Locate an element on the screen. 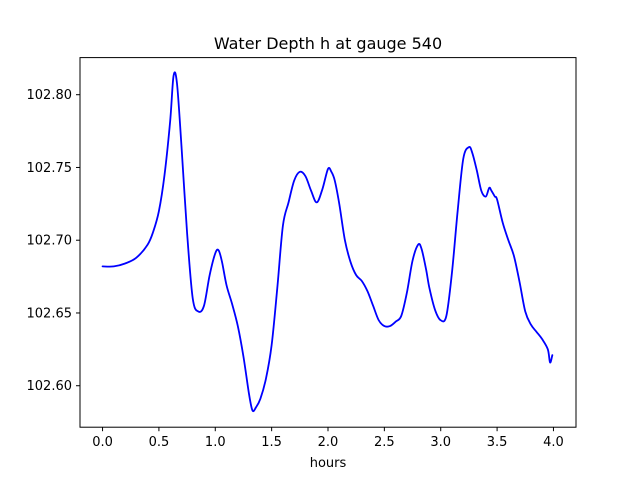 Image resolution: width=640 pixels, height=480 pixels. y-tick-label: 102.70 is located at coordinates (50, 241).